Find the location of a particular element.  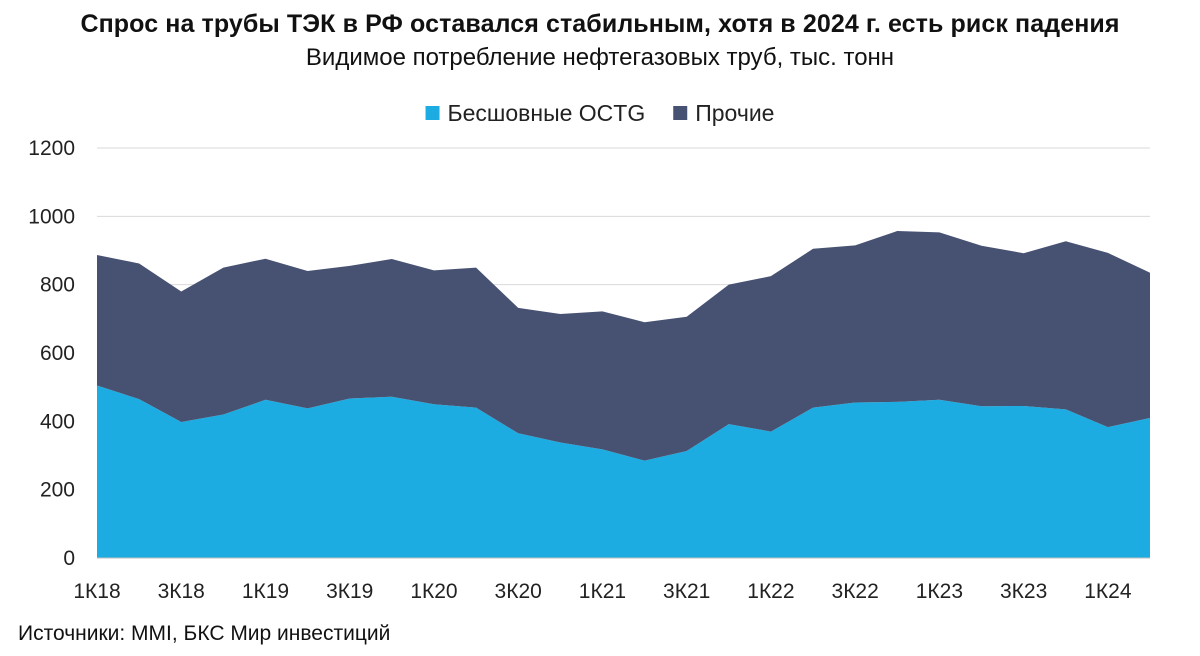

y-tick-label: 600 is located at coordinates (57, 353).